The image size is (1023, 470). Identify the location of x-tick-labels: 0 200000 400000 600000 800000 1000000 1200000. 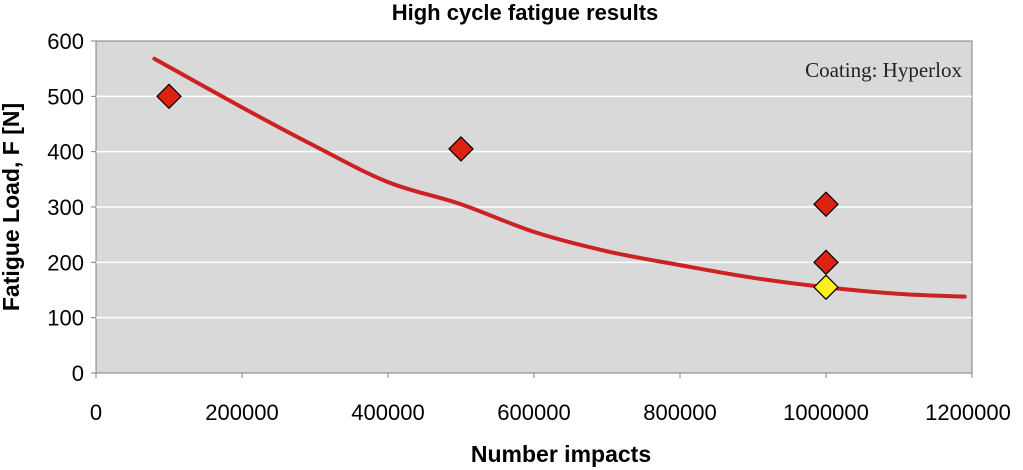
(550, 412).